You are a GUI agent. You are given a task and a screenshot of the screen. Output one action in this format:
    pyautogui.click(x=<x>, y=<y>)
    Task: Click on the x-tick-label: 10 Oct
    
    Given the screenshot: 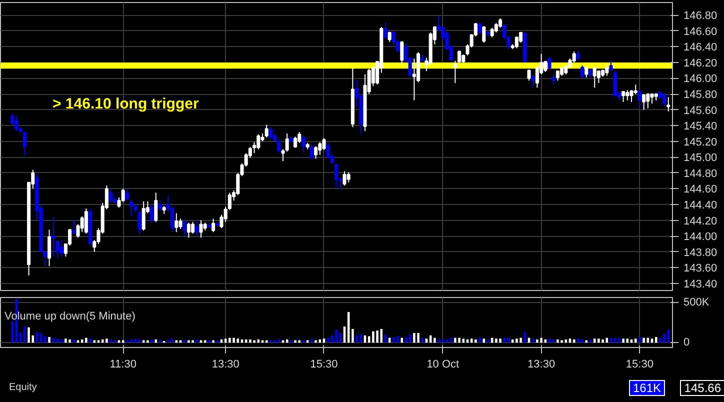 What is the action you would take?
    pyautogui.click(x=443, y=364)
    